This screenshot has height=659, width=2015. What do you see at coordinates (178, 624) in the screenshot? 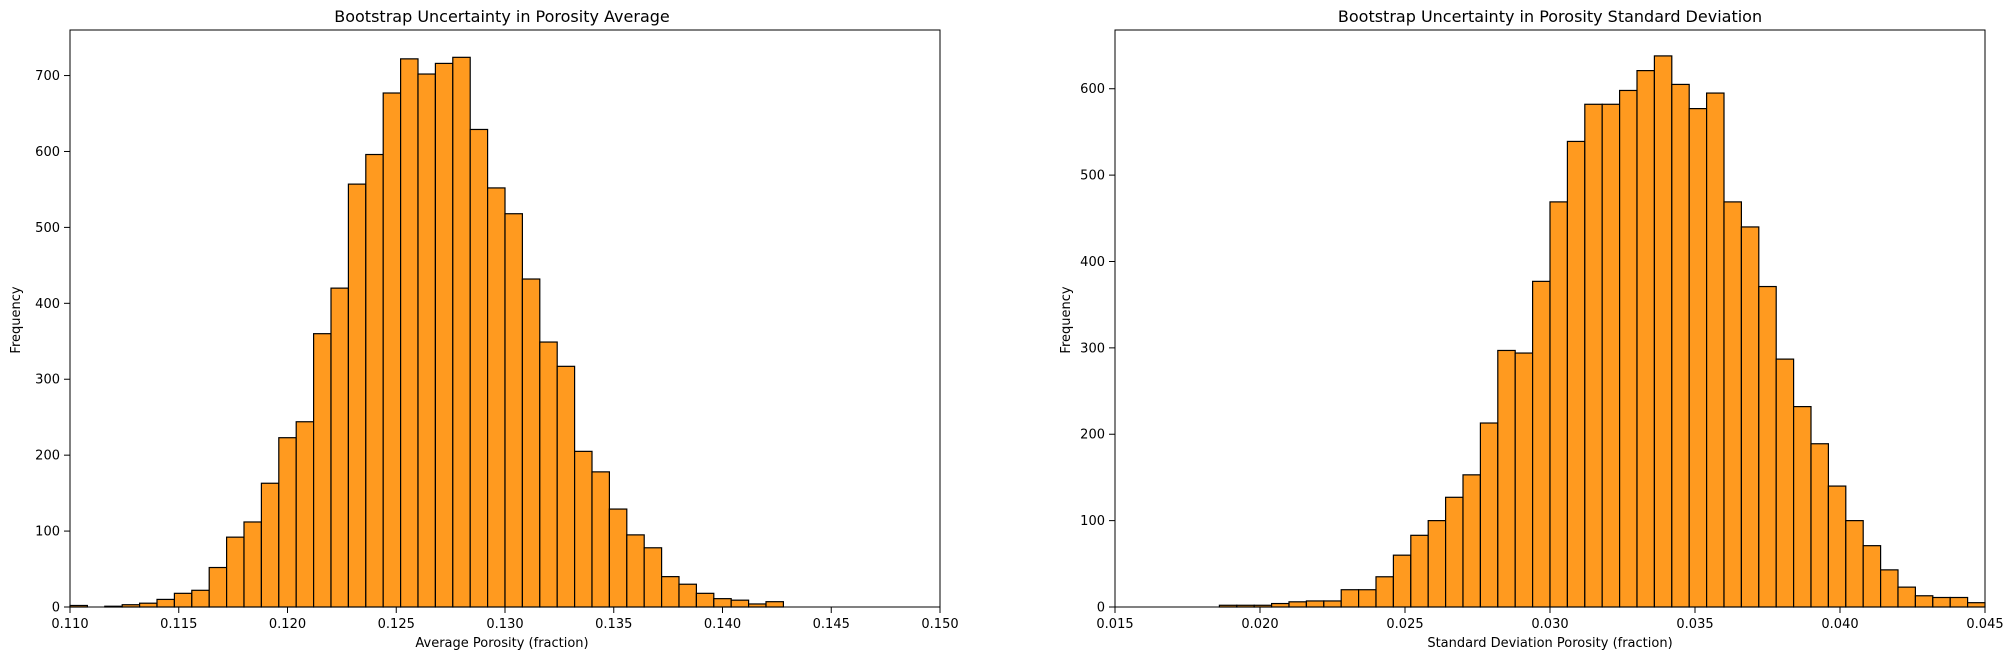
I see `x-tick-label: 0.115` at bounding box center [178, 624].